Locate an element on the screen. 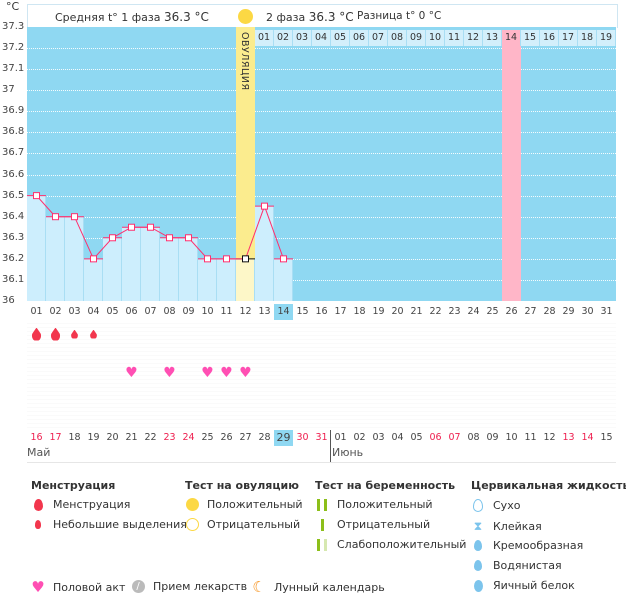  cycle-day-label: 09 is located at coordinates (188, 311).